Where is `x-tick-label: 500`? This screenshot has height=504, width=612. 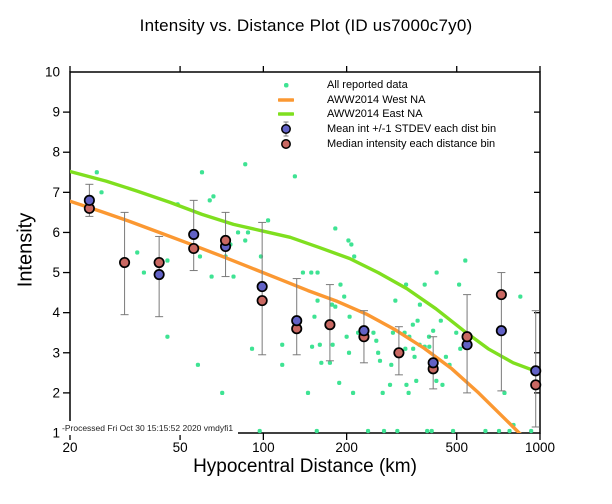
x-tick-label: 500 is located at coordinates (456, 447).